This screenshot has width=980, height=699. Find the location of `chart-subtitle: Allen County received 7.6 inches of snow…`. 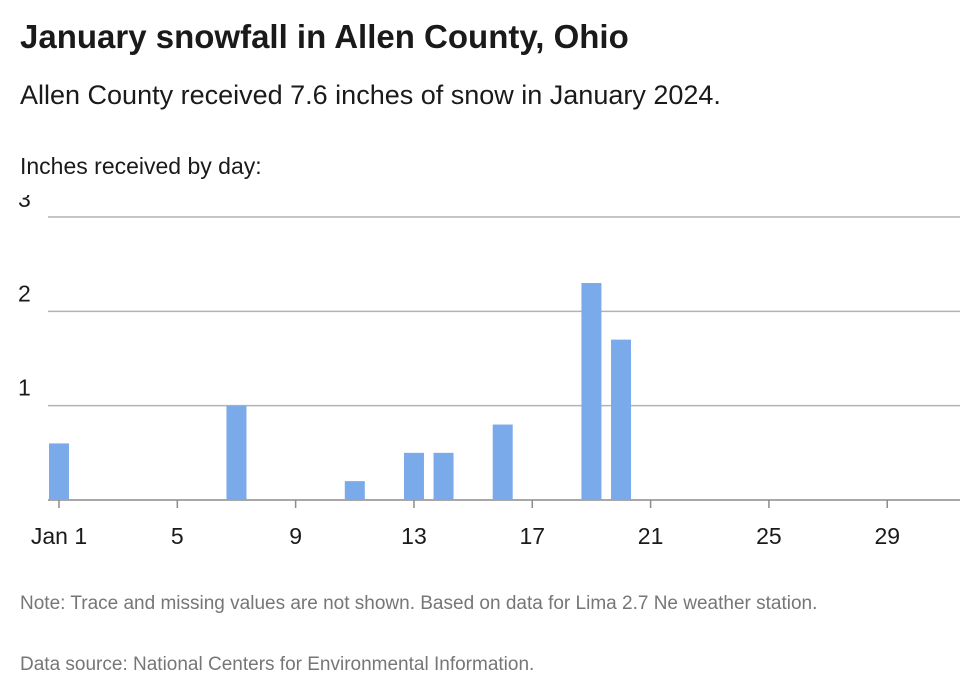

chart-subtitle: Allen County received 7.6 inches of snow… is located at coordinates (370, 95).